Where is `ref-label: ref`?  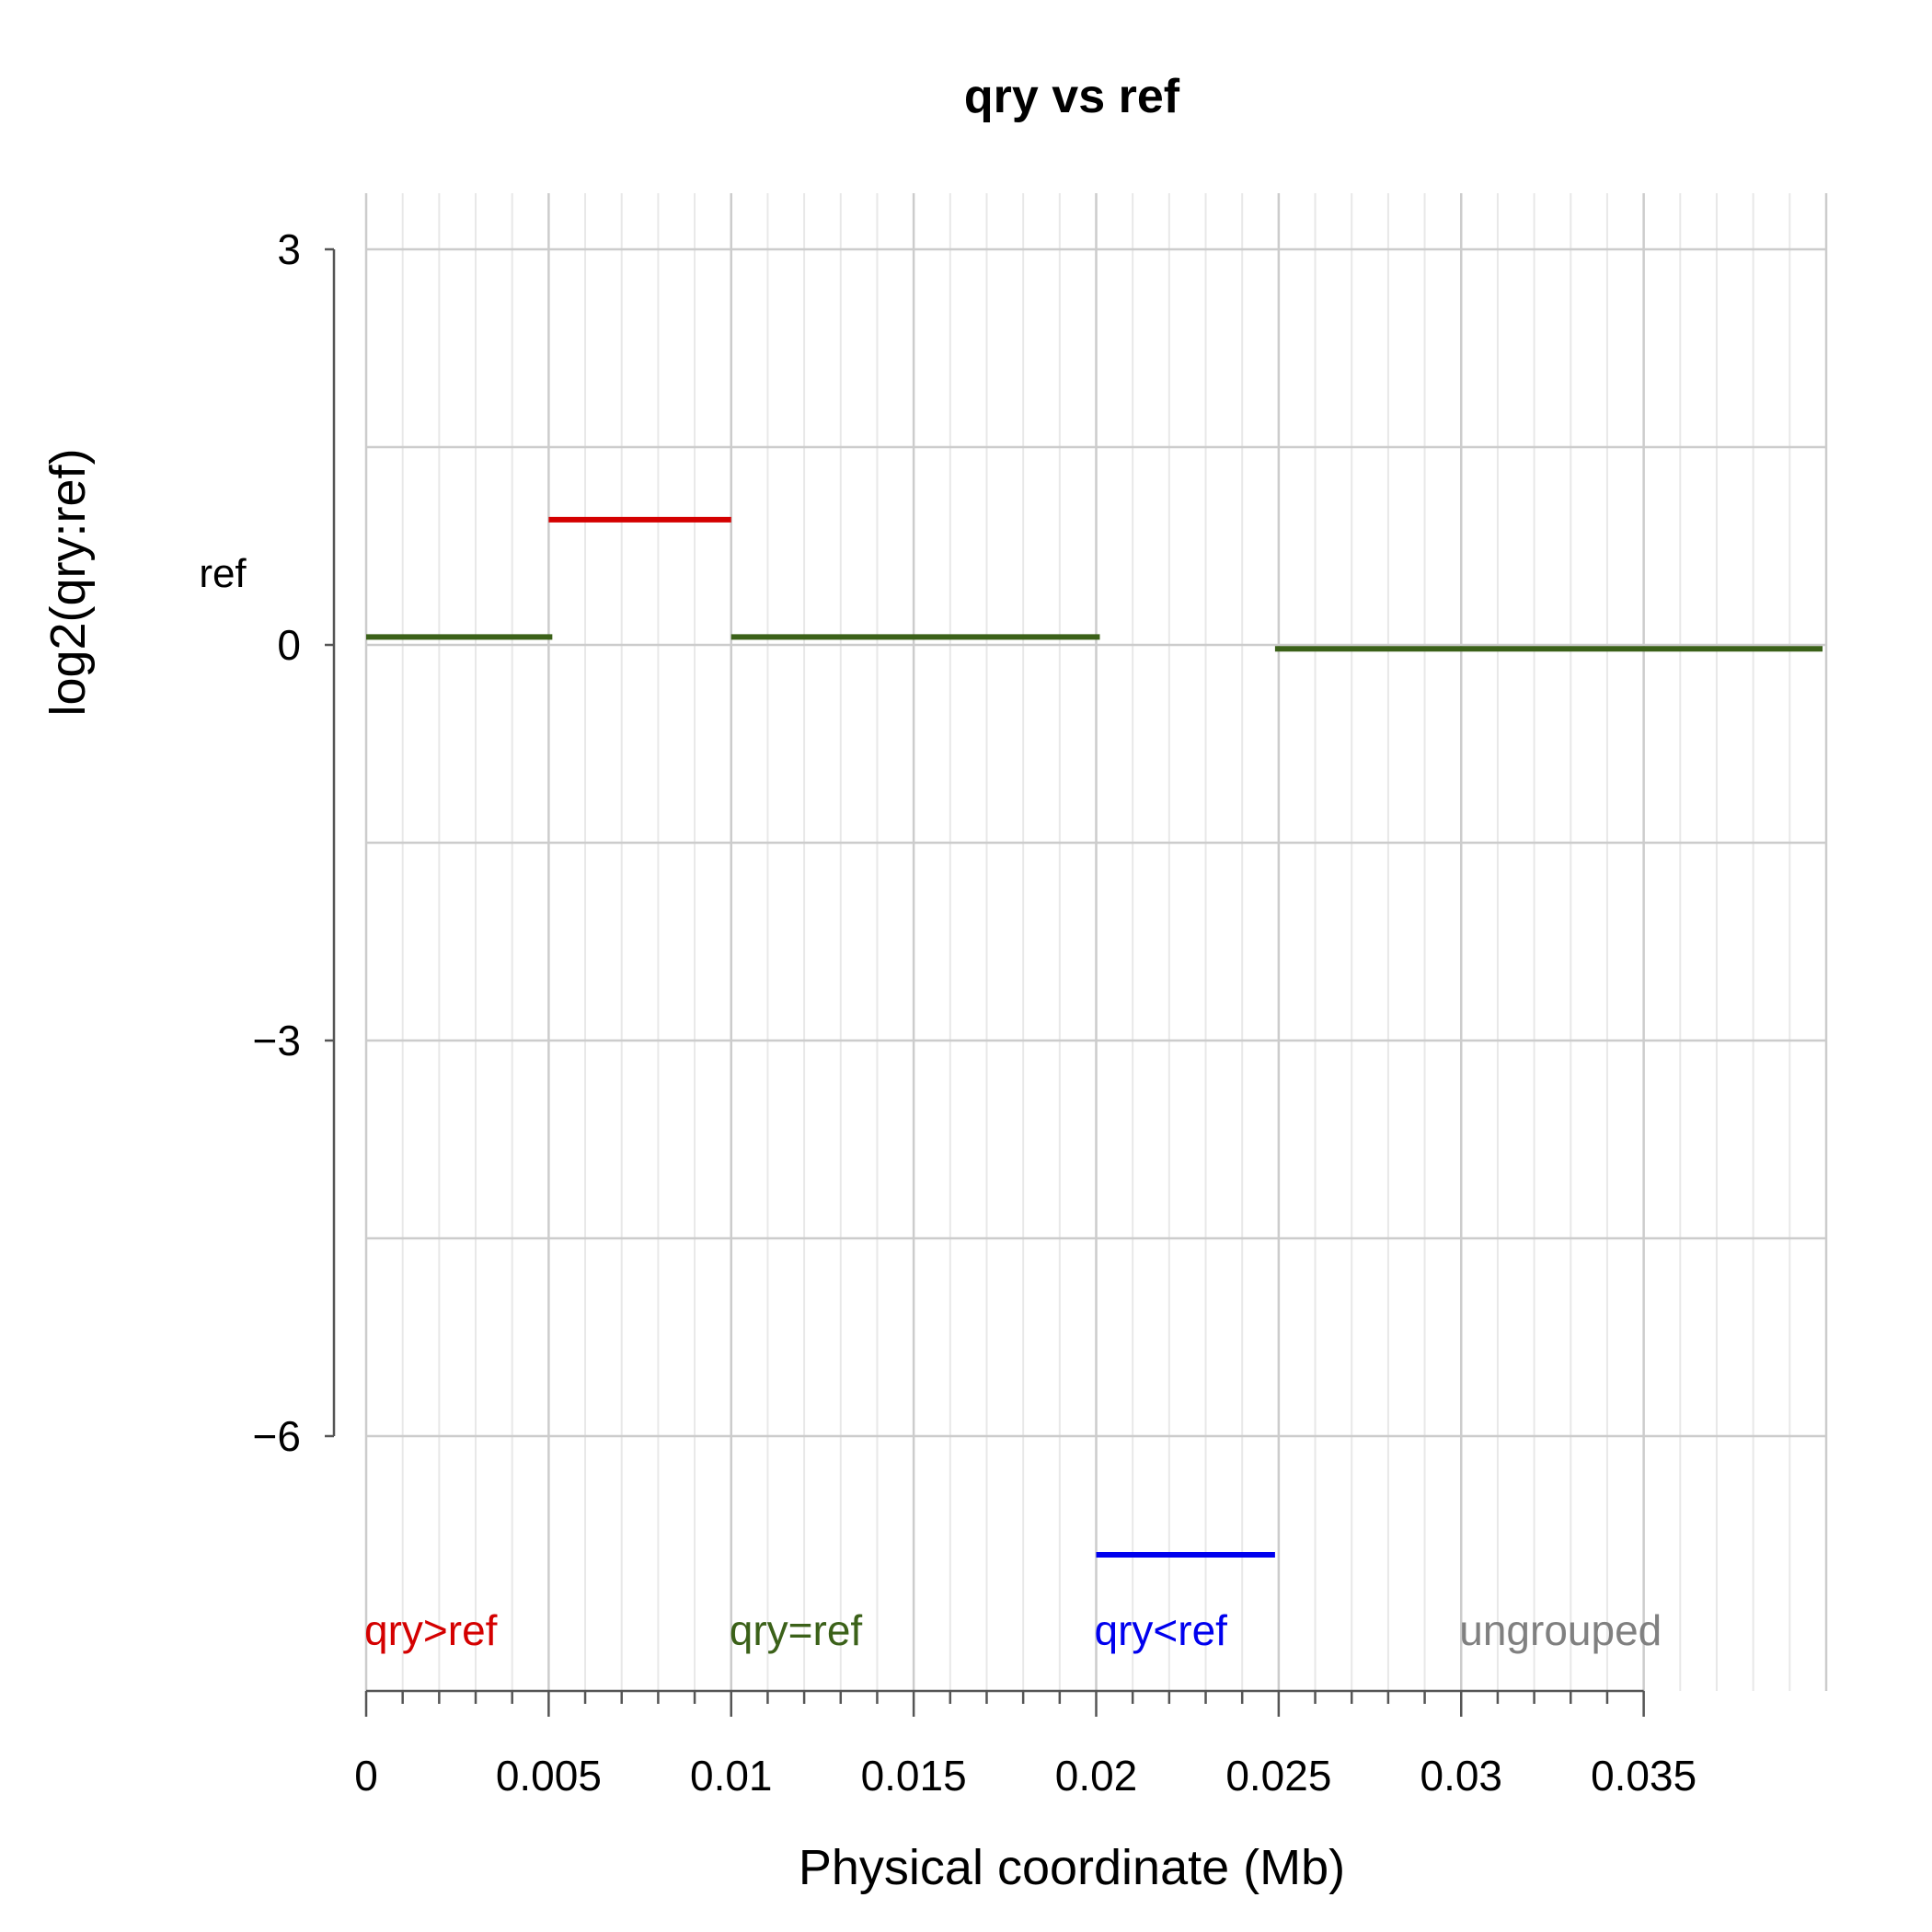 ref-label: ref is located at coordinates (223, 573).